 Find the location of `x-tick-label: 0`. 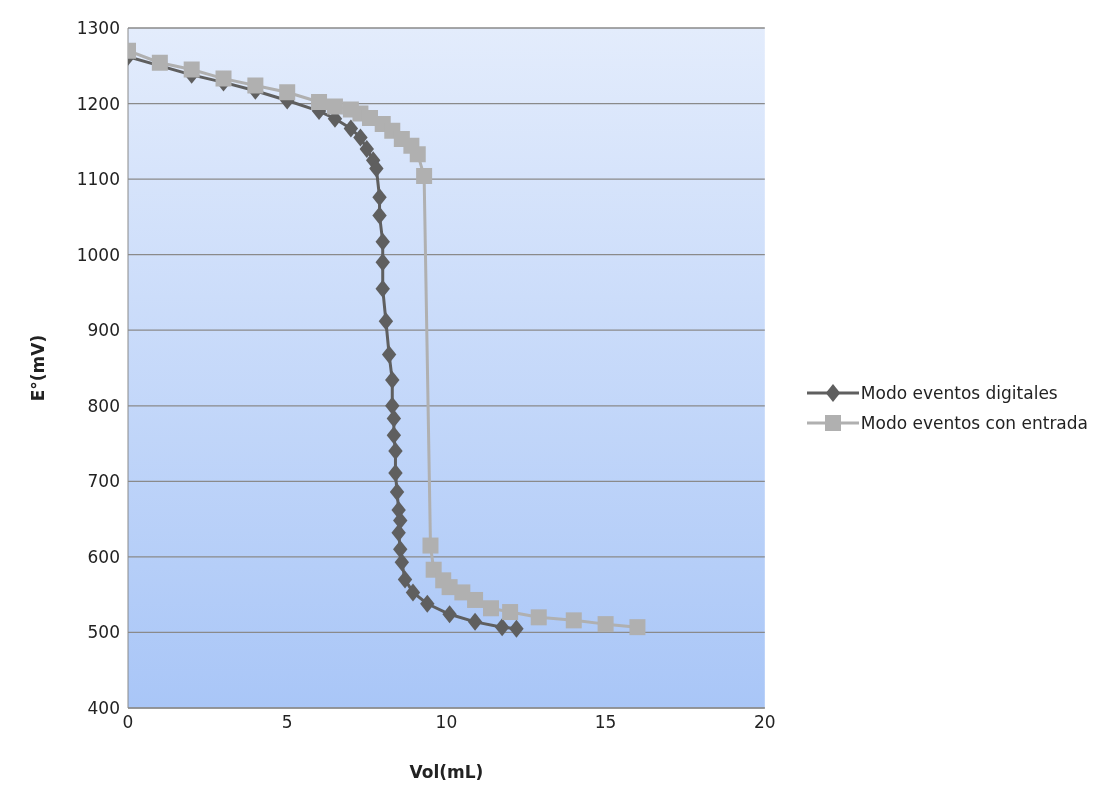

x-tick-label: 0 is located at coordinates (128, 722).